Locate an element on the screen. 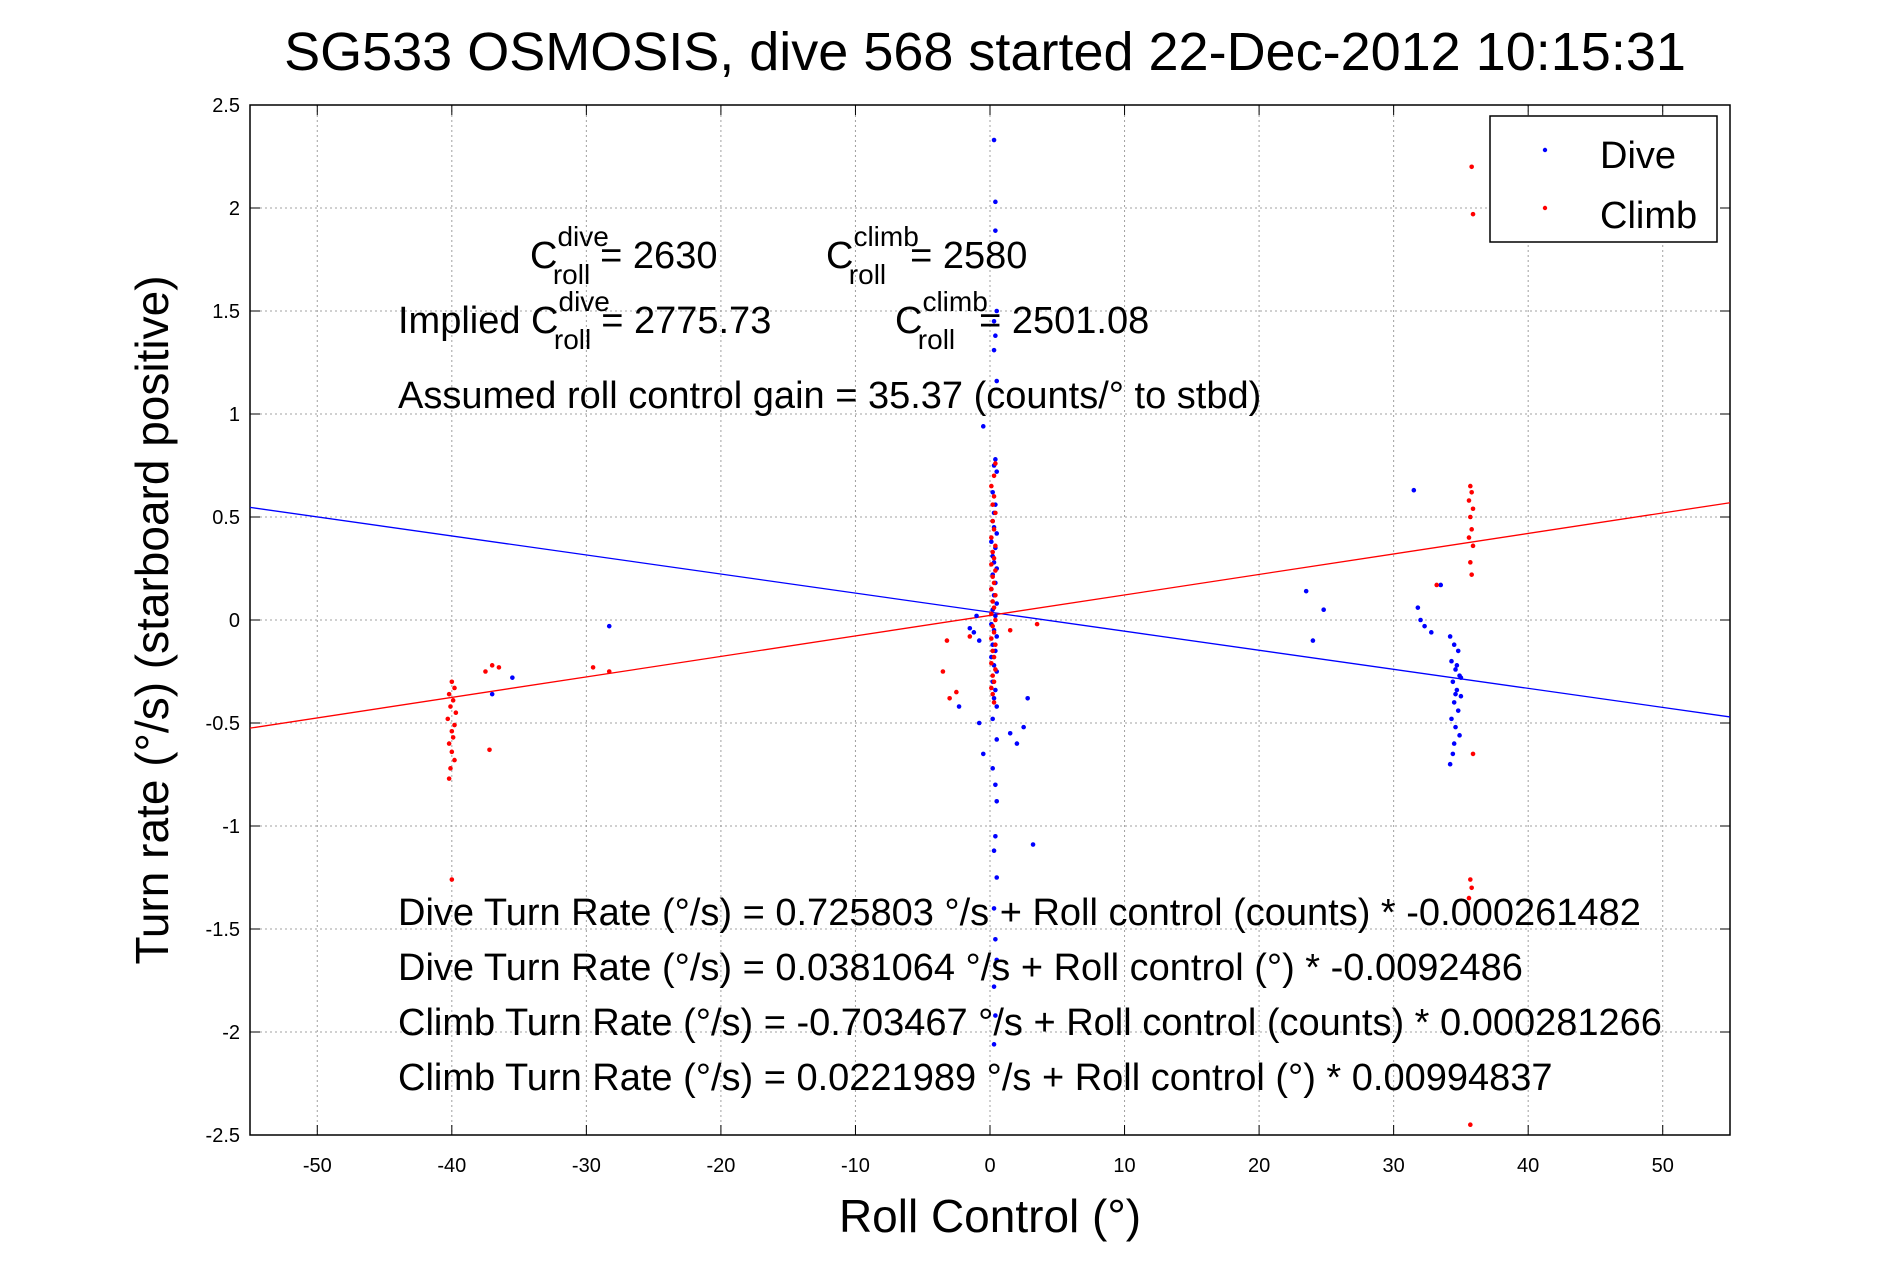  y-tick-label: 0.5 is located at coordinates (226, 518).